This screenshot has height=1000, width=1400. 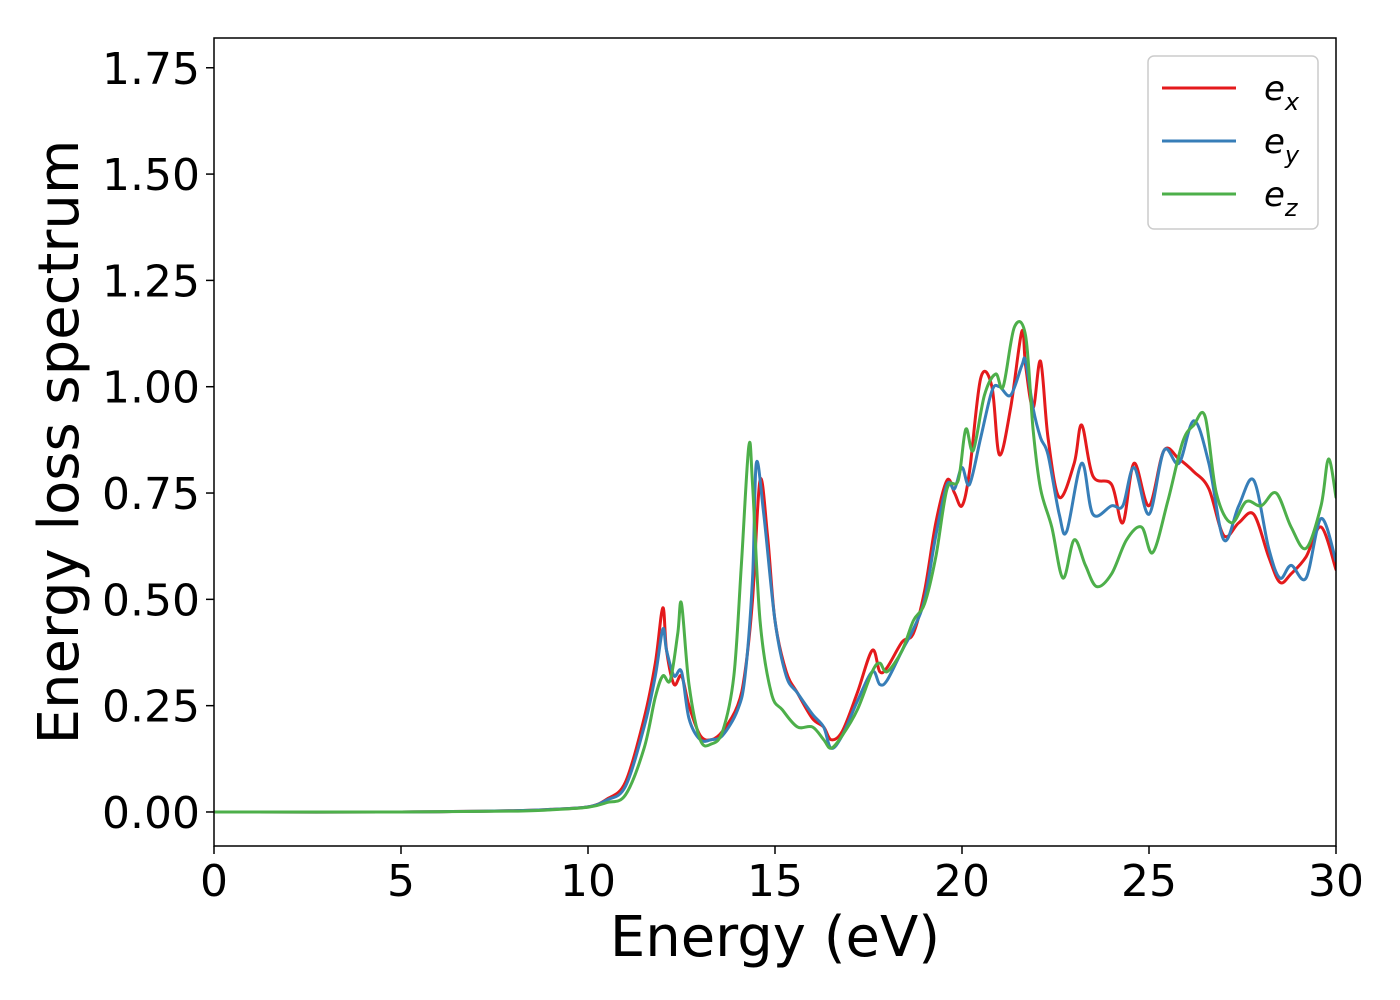 I want to click on y-axis-title: Energy loss spectrum, so click(x=59, y=442).